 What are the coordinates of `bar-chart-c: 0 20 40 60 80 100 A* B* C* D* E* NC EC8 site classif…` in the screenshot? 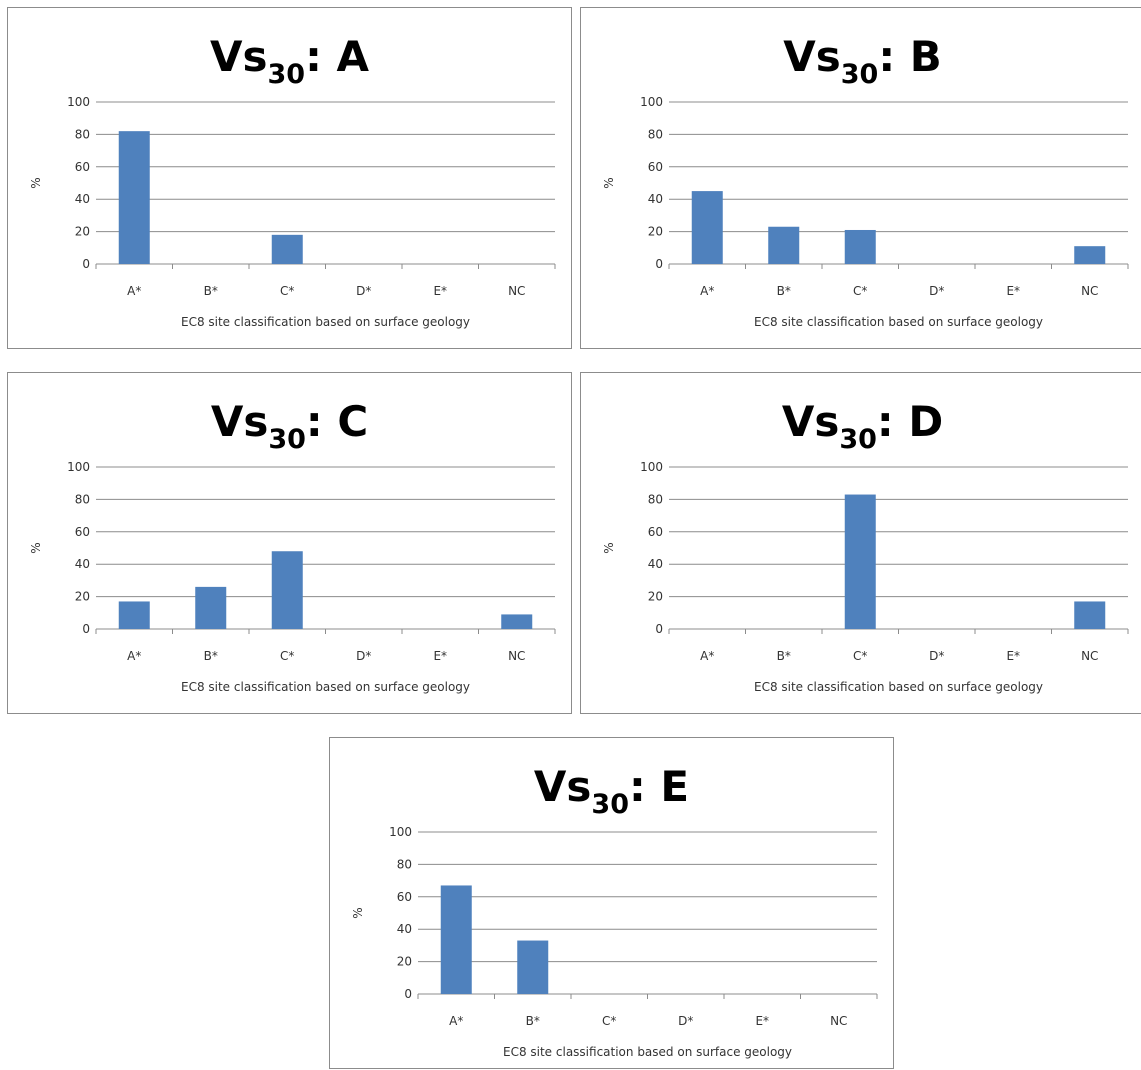 It's located at (292, 577).